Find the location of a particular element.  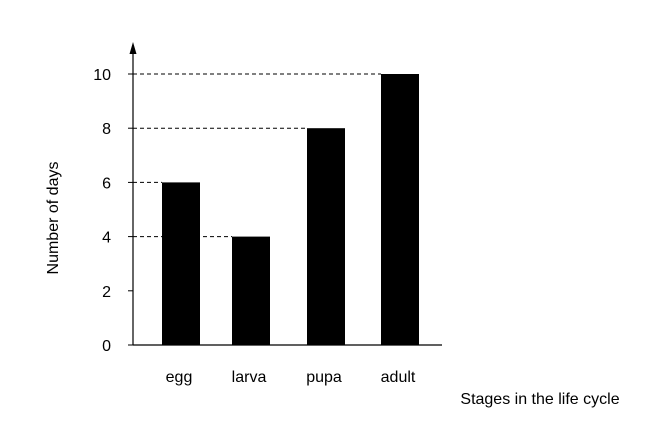

category-labels: egg larva pupa adult is located at coordinates (291, 377).